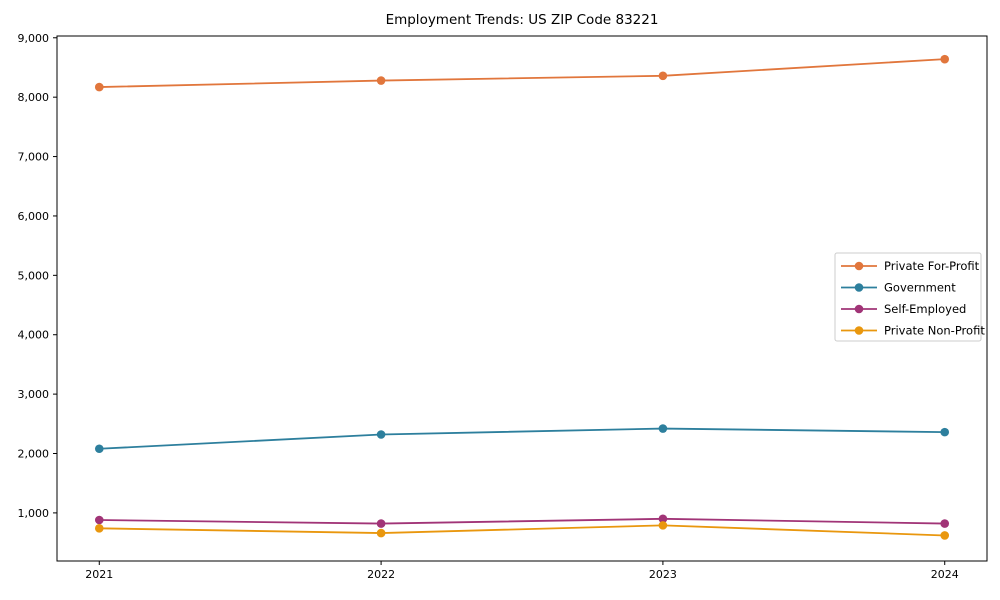 This screenshot has height=600, width=1000. What do you see at coordinates (34, 513) in the screenshot?
I see `y-axis-tick-label: 1,000` at bounding box center [34, 513].